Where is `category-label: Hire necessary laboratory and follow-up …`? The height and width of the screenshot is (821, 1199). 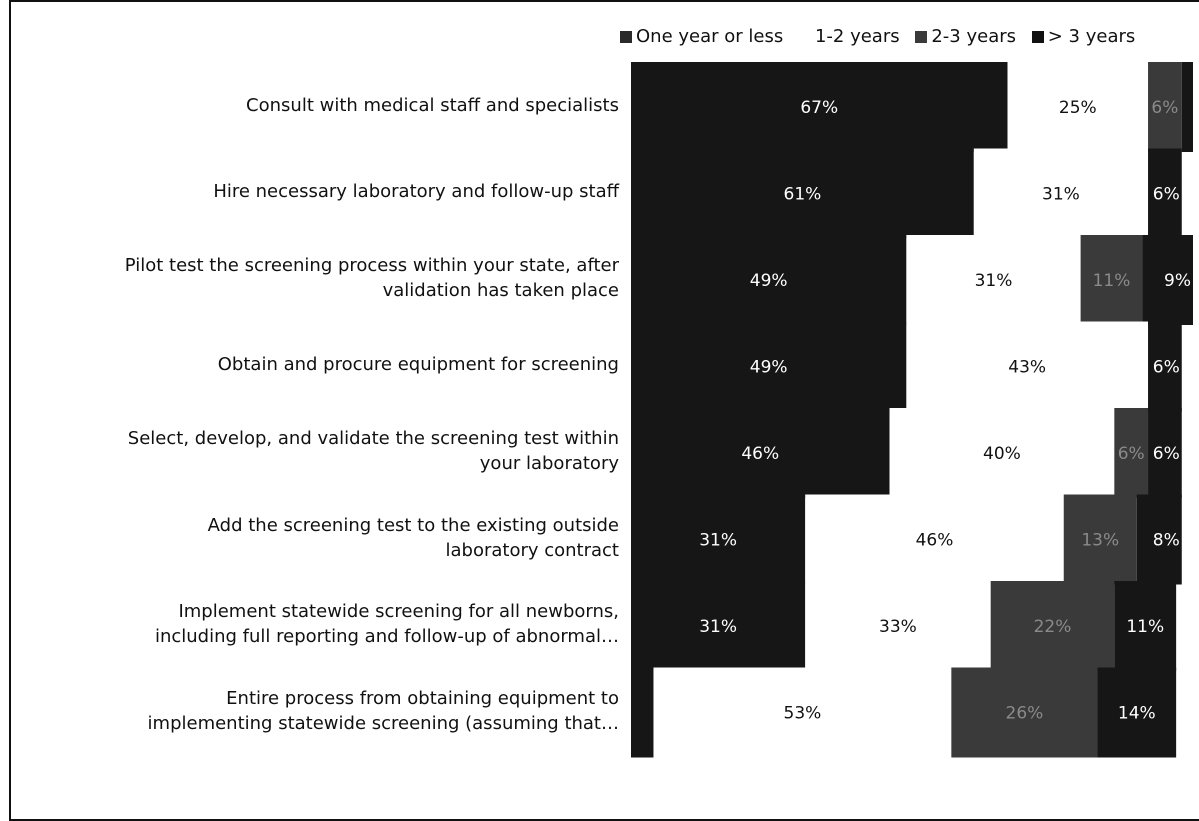 category-label: Hire necessary laboratory and follow-up … is located at coordinates (309, 191).